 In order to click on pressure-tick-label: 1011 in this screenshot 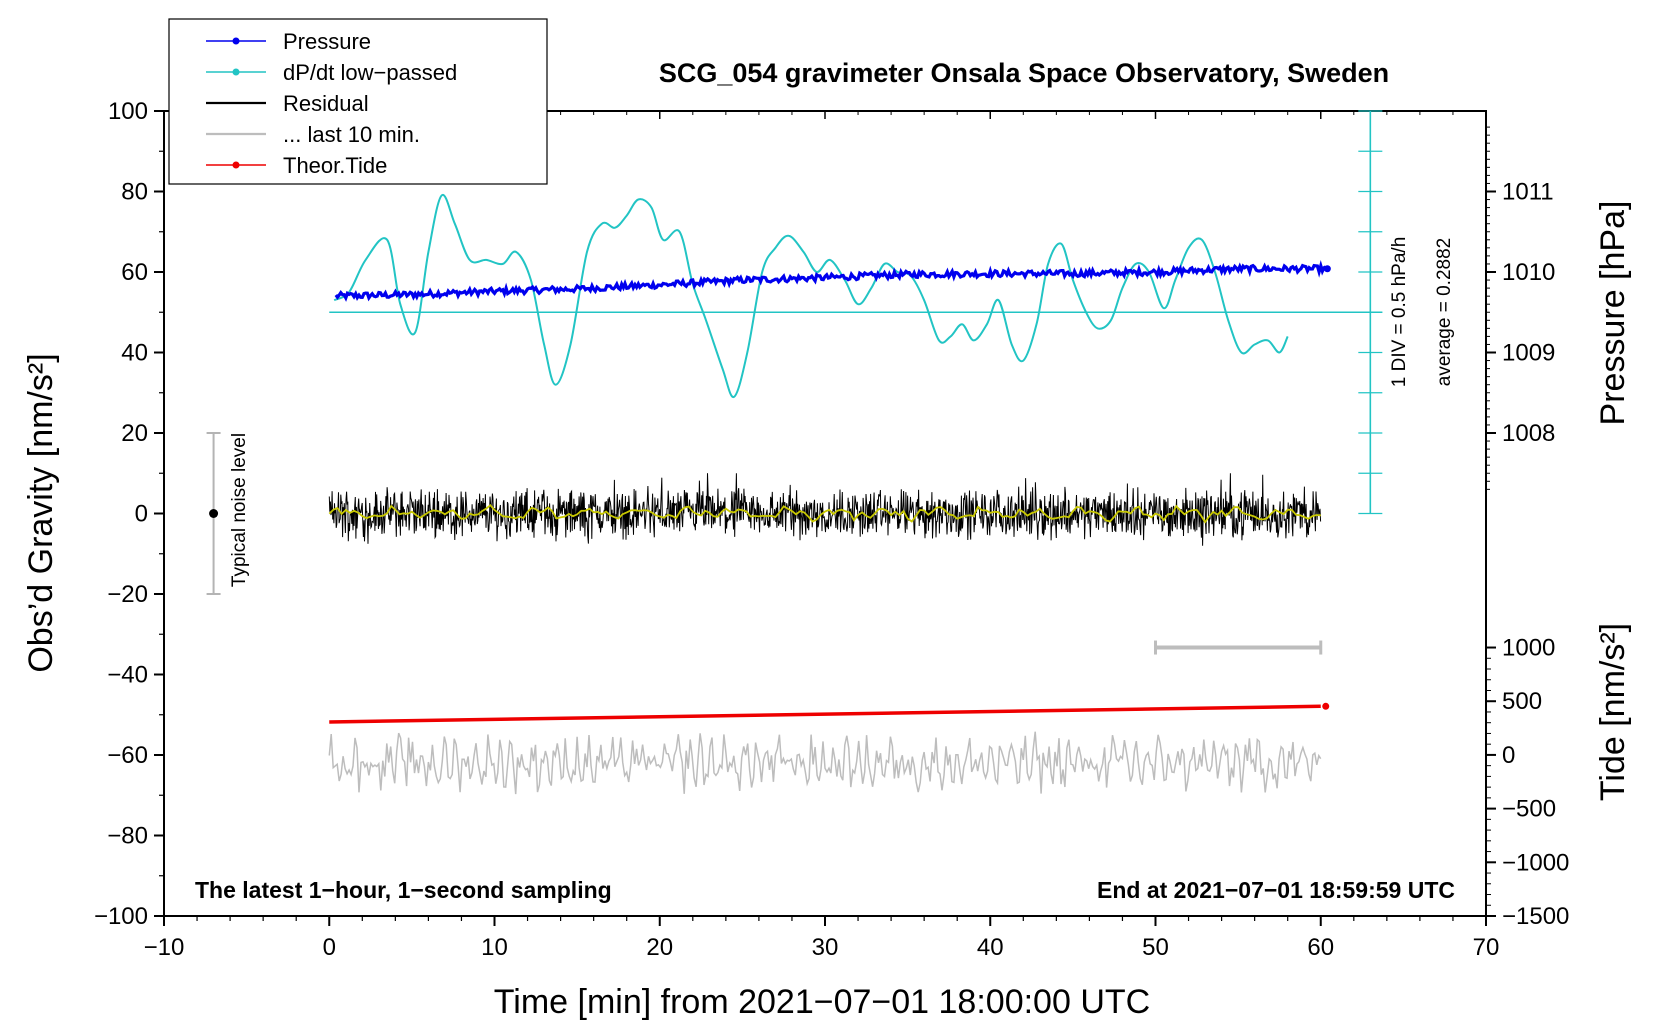, I will do `click(1528, 192)`.